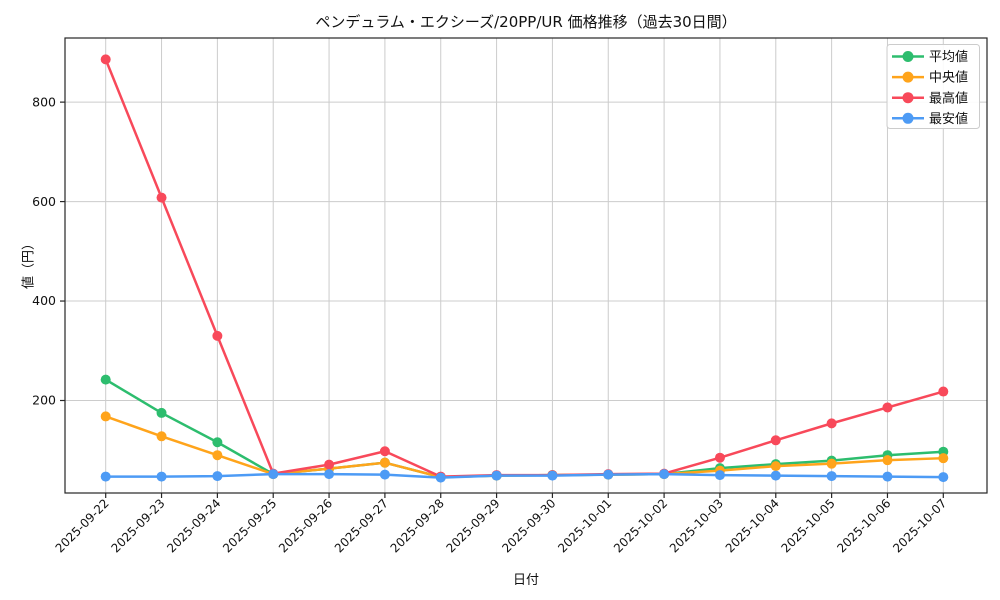  I want to click on legend-item: 中央値, so click(930, 78).